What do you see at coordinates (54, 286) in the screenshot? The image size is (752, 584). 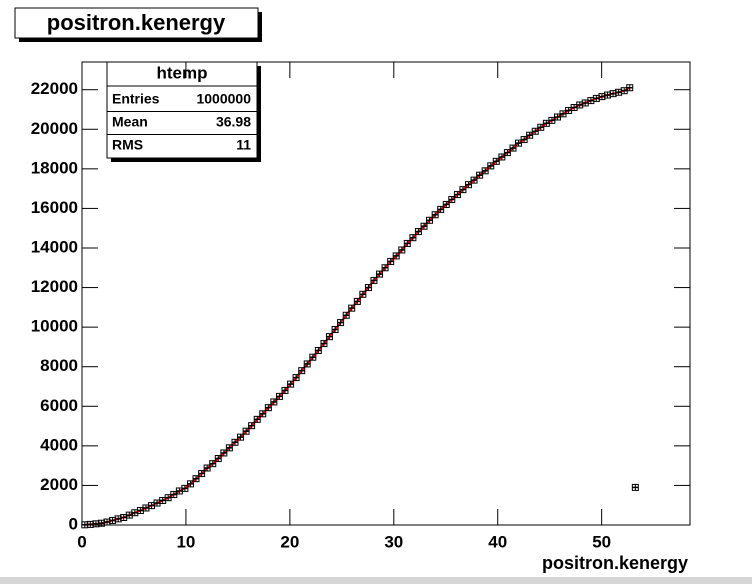 I see `y-tick-label: 12000` at bounding box center [54, 286].